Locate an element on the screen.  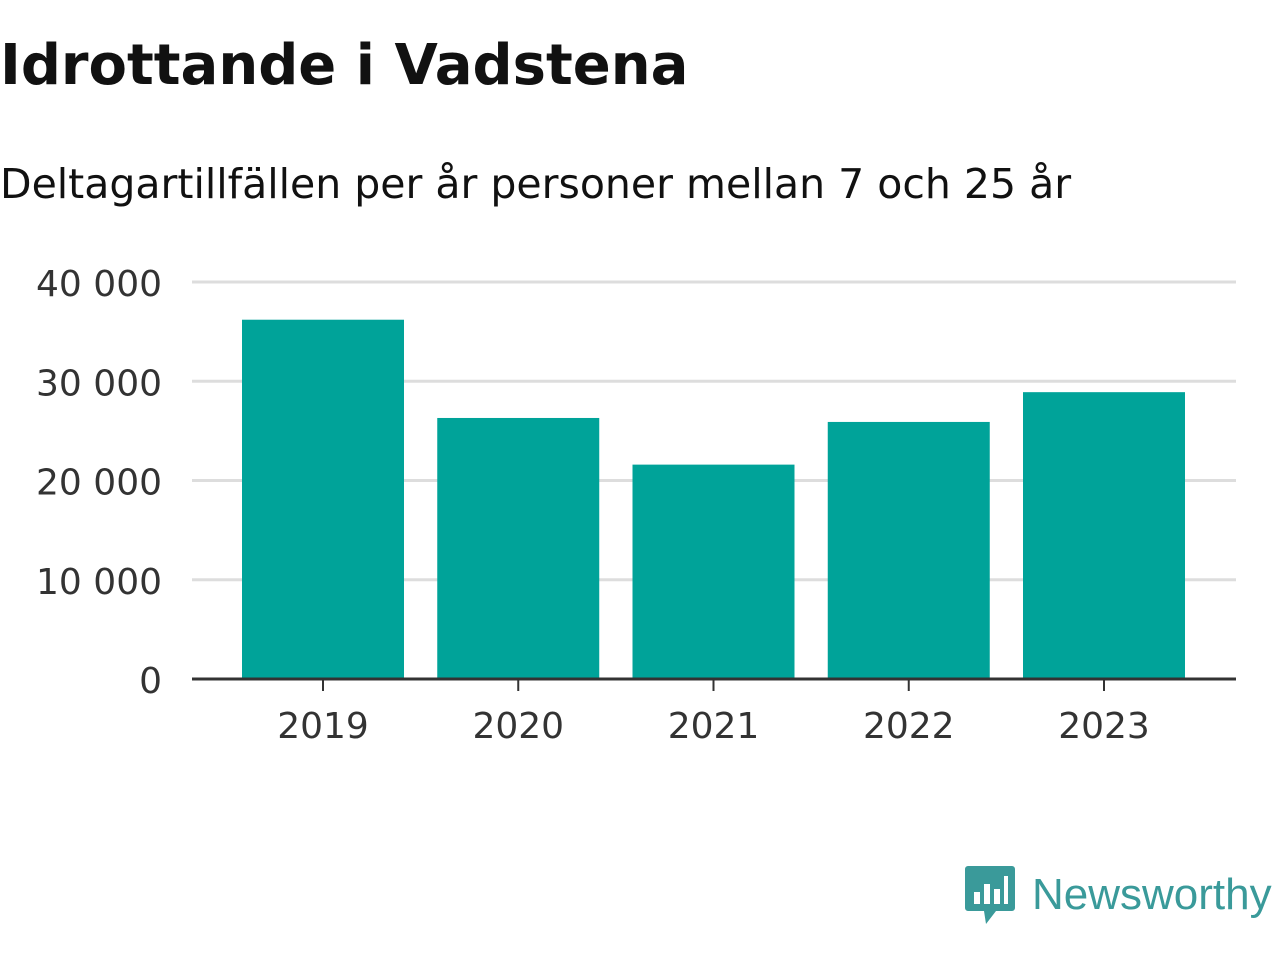
brand-logo: Newsworthy is located at coordinates (1118, 895).